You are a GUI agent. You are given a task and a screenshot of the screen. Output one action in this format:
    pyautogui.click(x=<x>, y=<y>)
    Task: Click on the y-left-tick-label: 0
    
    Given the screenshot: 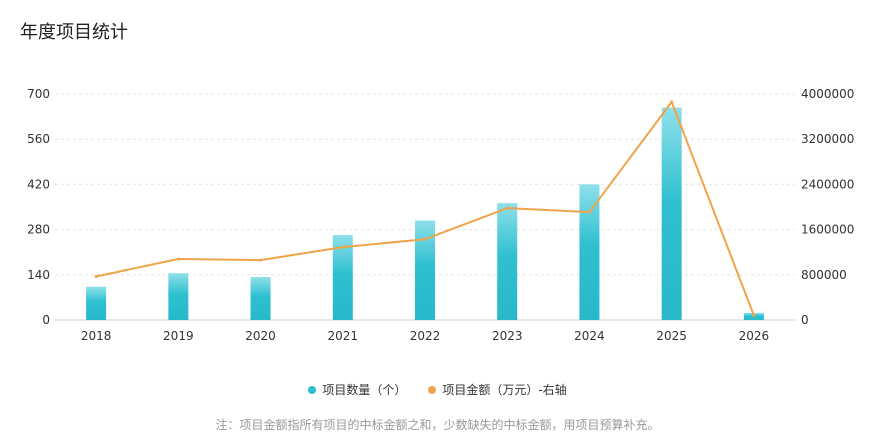 What is the action you would take?
    pyautogui.click(x=46, y=320)
    